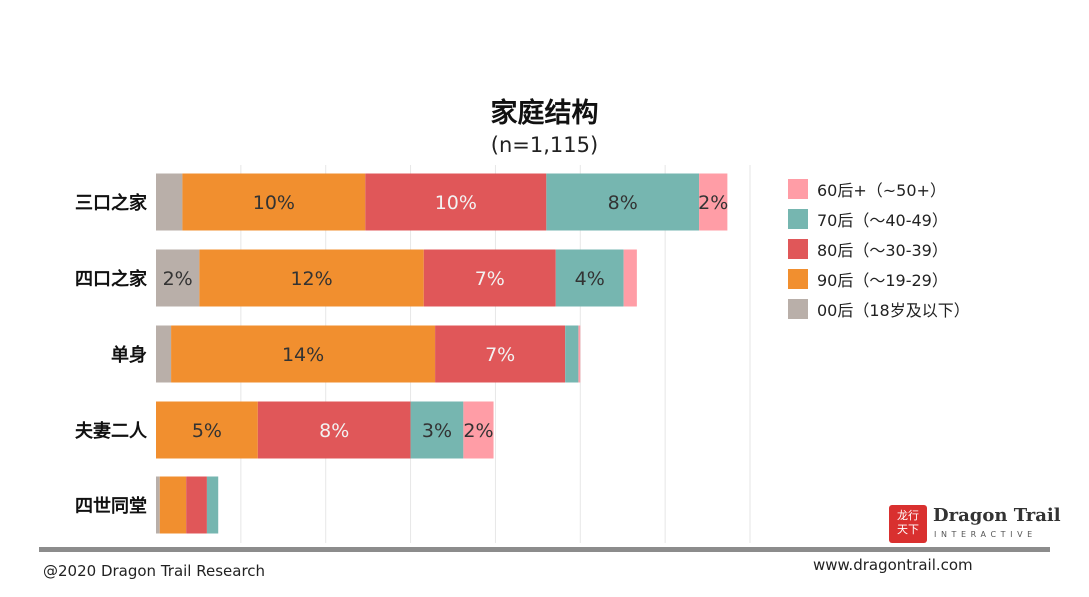  Describe the element at coordinates (111, 203) in the screenshot. I see `category-label: 三口之家` at that location.